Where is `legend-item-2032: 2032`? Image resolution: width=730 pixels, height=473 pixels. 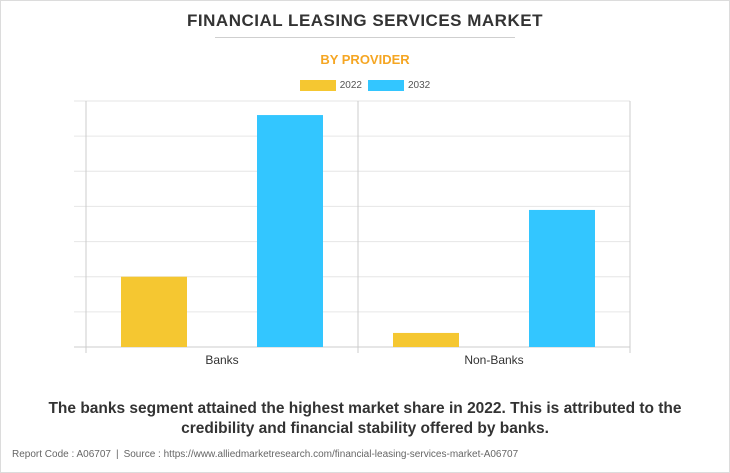
legend-item-2032: 2032 is located at coordinates (399, 85).